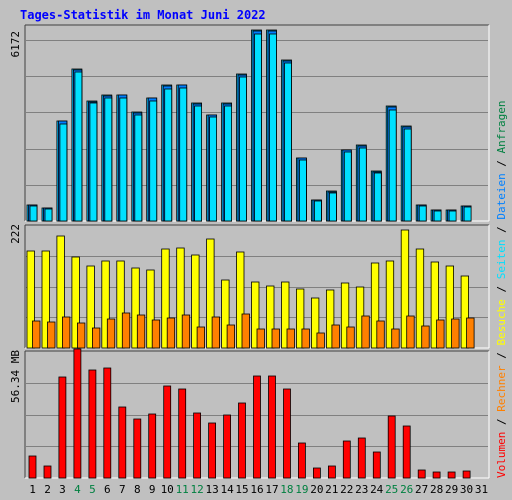  I want to click on x-tick-label: 22, so click(346, 489).